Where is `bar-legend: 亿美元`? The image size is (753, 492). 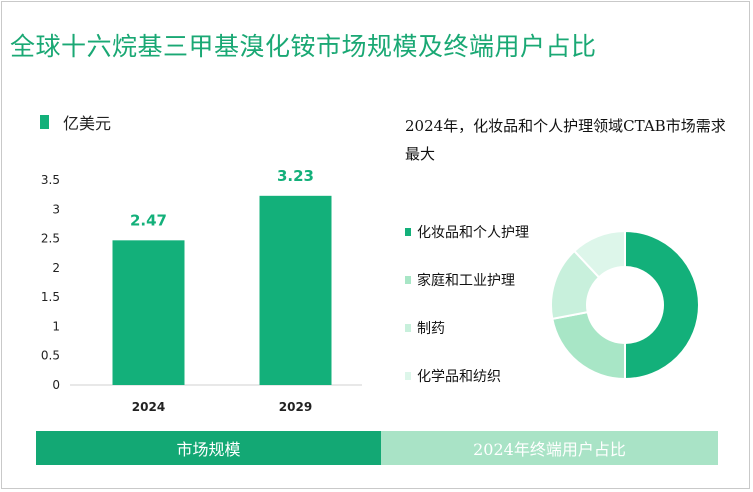
bar-legend: 亿美元 is located at coordinates (75, 122).